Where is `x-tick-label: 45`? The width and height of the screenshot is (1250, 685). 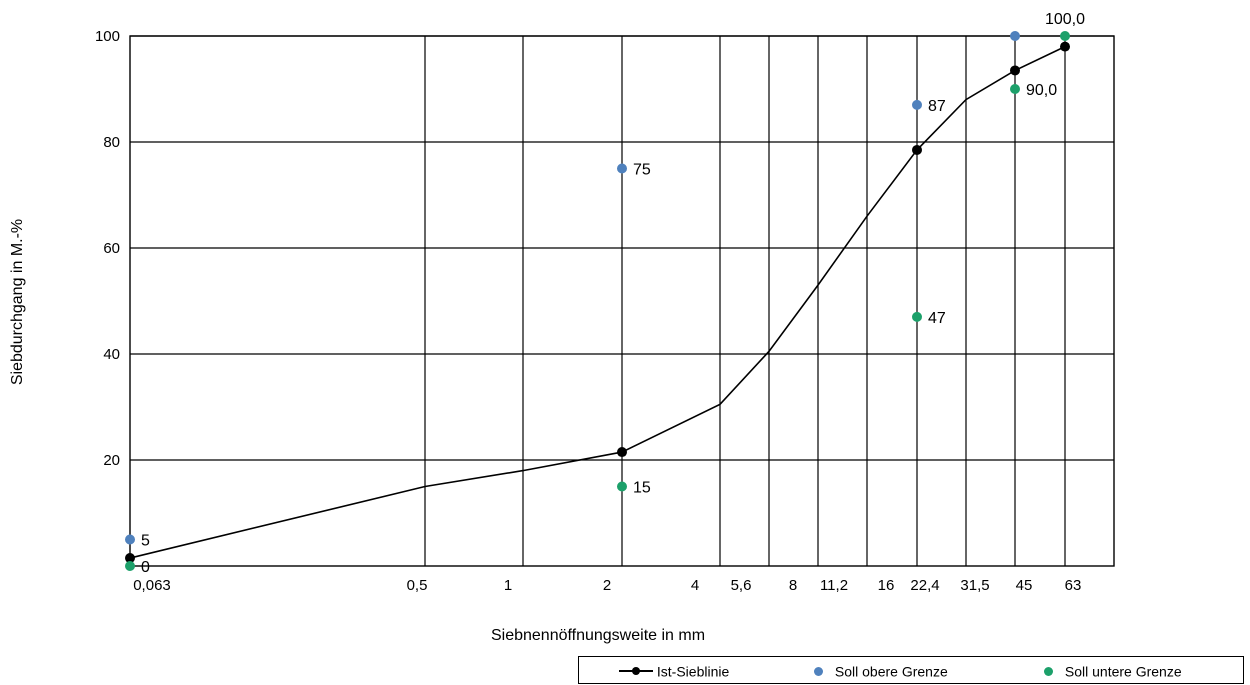 x-tick-label: 45 is located at coordinates (1024, 585).